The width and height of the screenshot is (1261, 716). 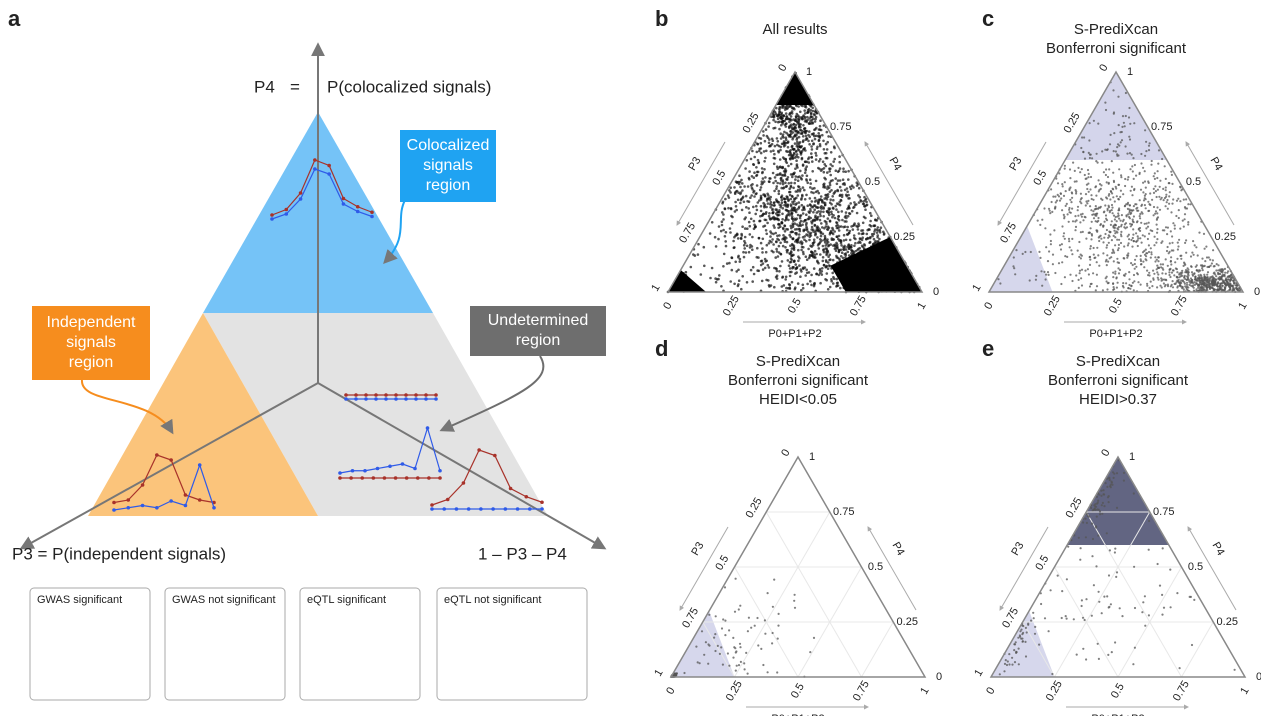 I want to click on panel-title: S-PrediXcan, so click(x=798, y=361).